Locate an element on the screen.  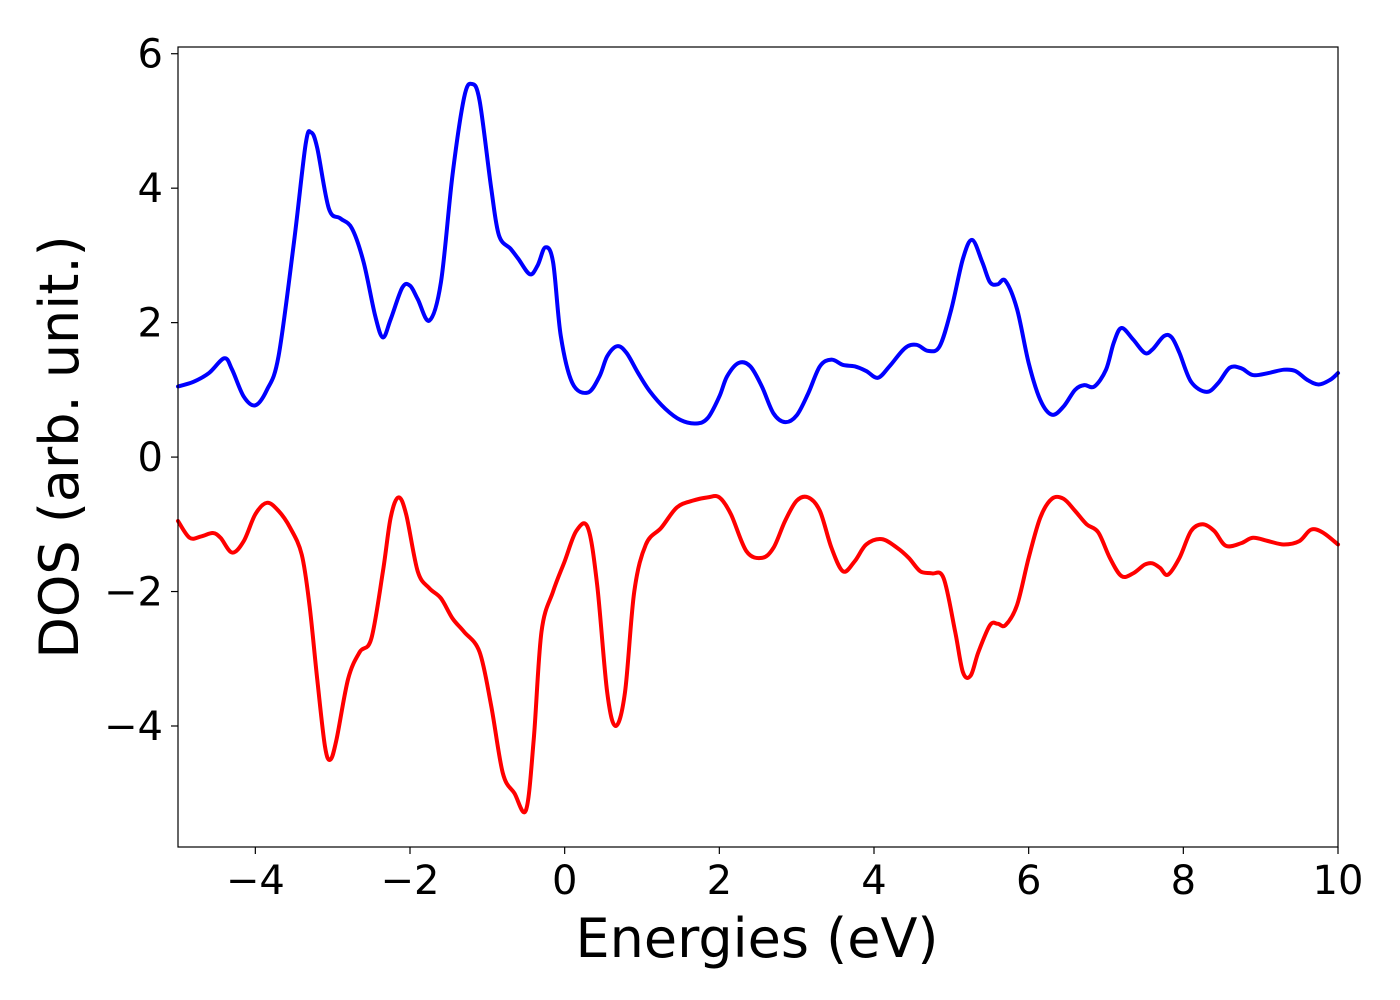
x-tick-label: 8 is located at coordinates (1183, 881).